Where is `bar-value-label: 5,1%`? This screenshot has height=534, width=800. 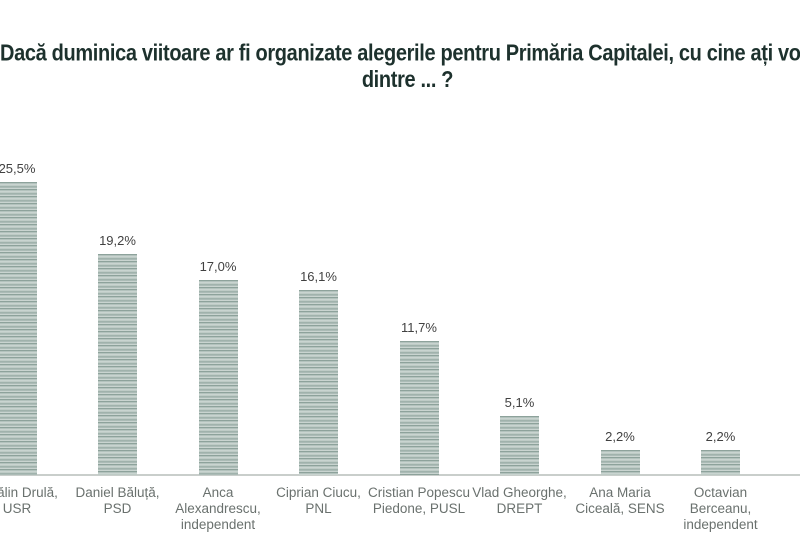 bar-value-label: 5,1% is located at coordinates (519, 402).